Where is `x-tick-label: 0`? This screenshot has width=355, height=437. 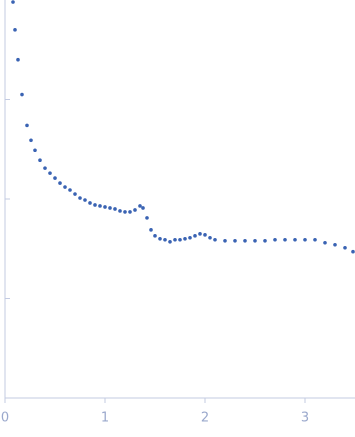 x-tick-label: 0 is located at coordinates (5, 418).